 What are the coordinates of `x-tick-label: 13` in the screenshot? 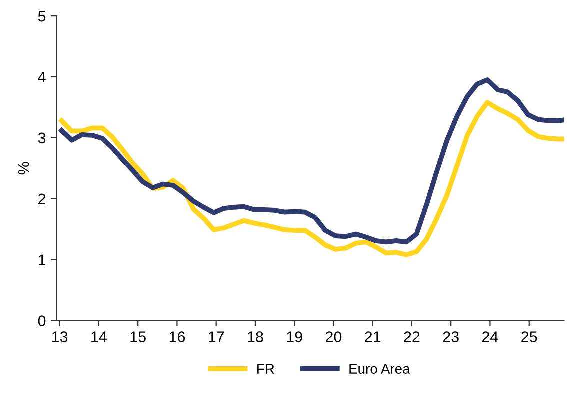 It's located at (60, 337).